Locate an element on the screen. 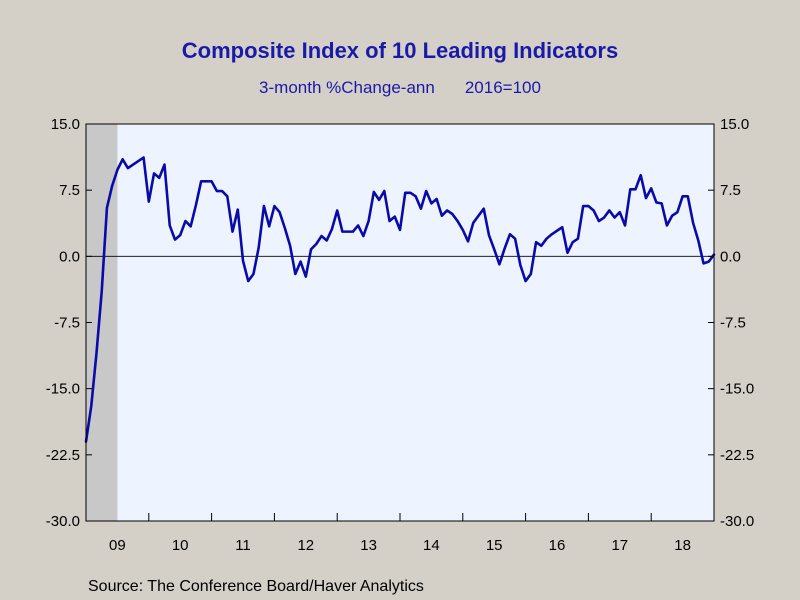 Image resolution: width=800 pixels, height=600 pixels. y-tick-label-left: -7.5 is located at coordinates (67, 323).